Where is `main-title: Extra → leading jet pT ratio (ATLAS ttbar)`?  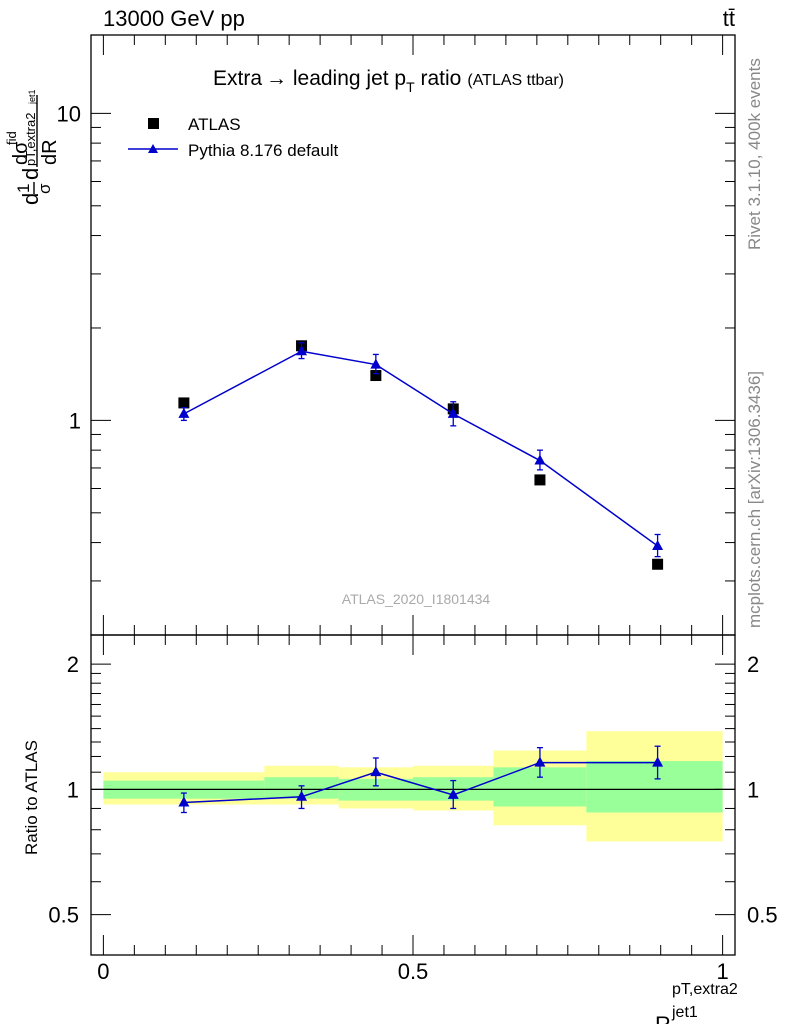 main-title: Extra → leading jet pT ratio (ATLAS ttbar) is located at coordinates (388, 81).